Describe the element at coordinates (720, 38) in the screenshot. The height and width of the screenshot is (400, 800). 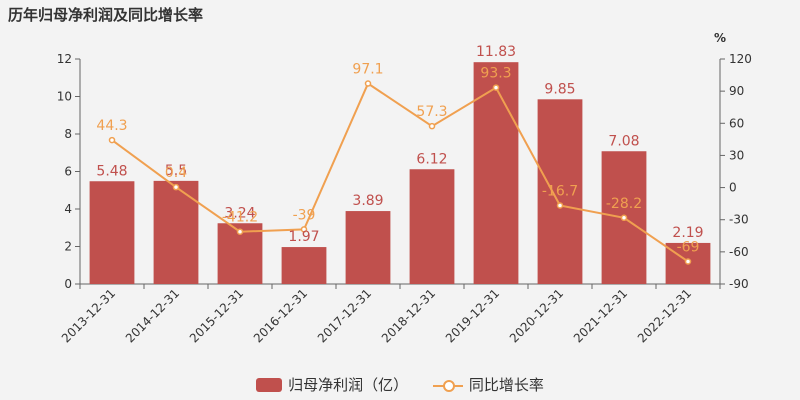
I see `right-axis-unit: %` at that location.